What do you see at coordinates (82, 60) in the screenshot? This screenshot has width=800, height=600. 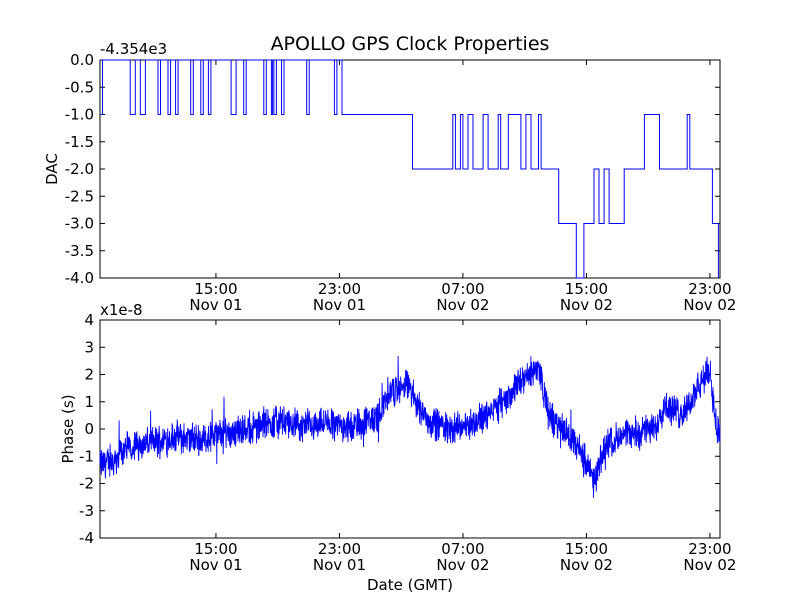 I see `dac-y-tick-label: 0.0` at bounding box center [82, 60].